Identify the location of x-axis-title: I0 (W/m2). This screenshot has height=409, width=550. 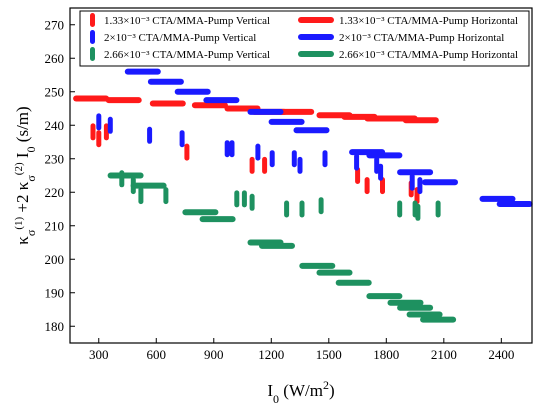
(300, 392).